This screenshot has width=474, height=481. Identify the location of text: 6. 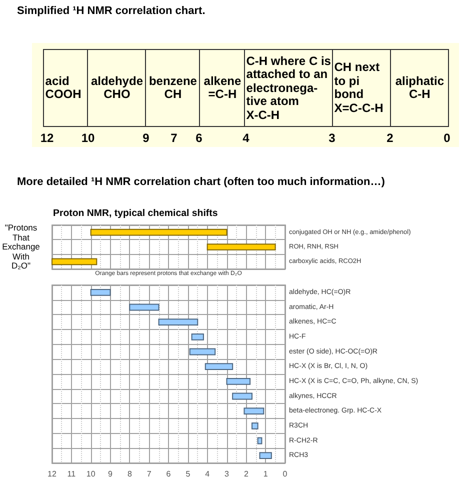
(199, 138).